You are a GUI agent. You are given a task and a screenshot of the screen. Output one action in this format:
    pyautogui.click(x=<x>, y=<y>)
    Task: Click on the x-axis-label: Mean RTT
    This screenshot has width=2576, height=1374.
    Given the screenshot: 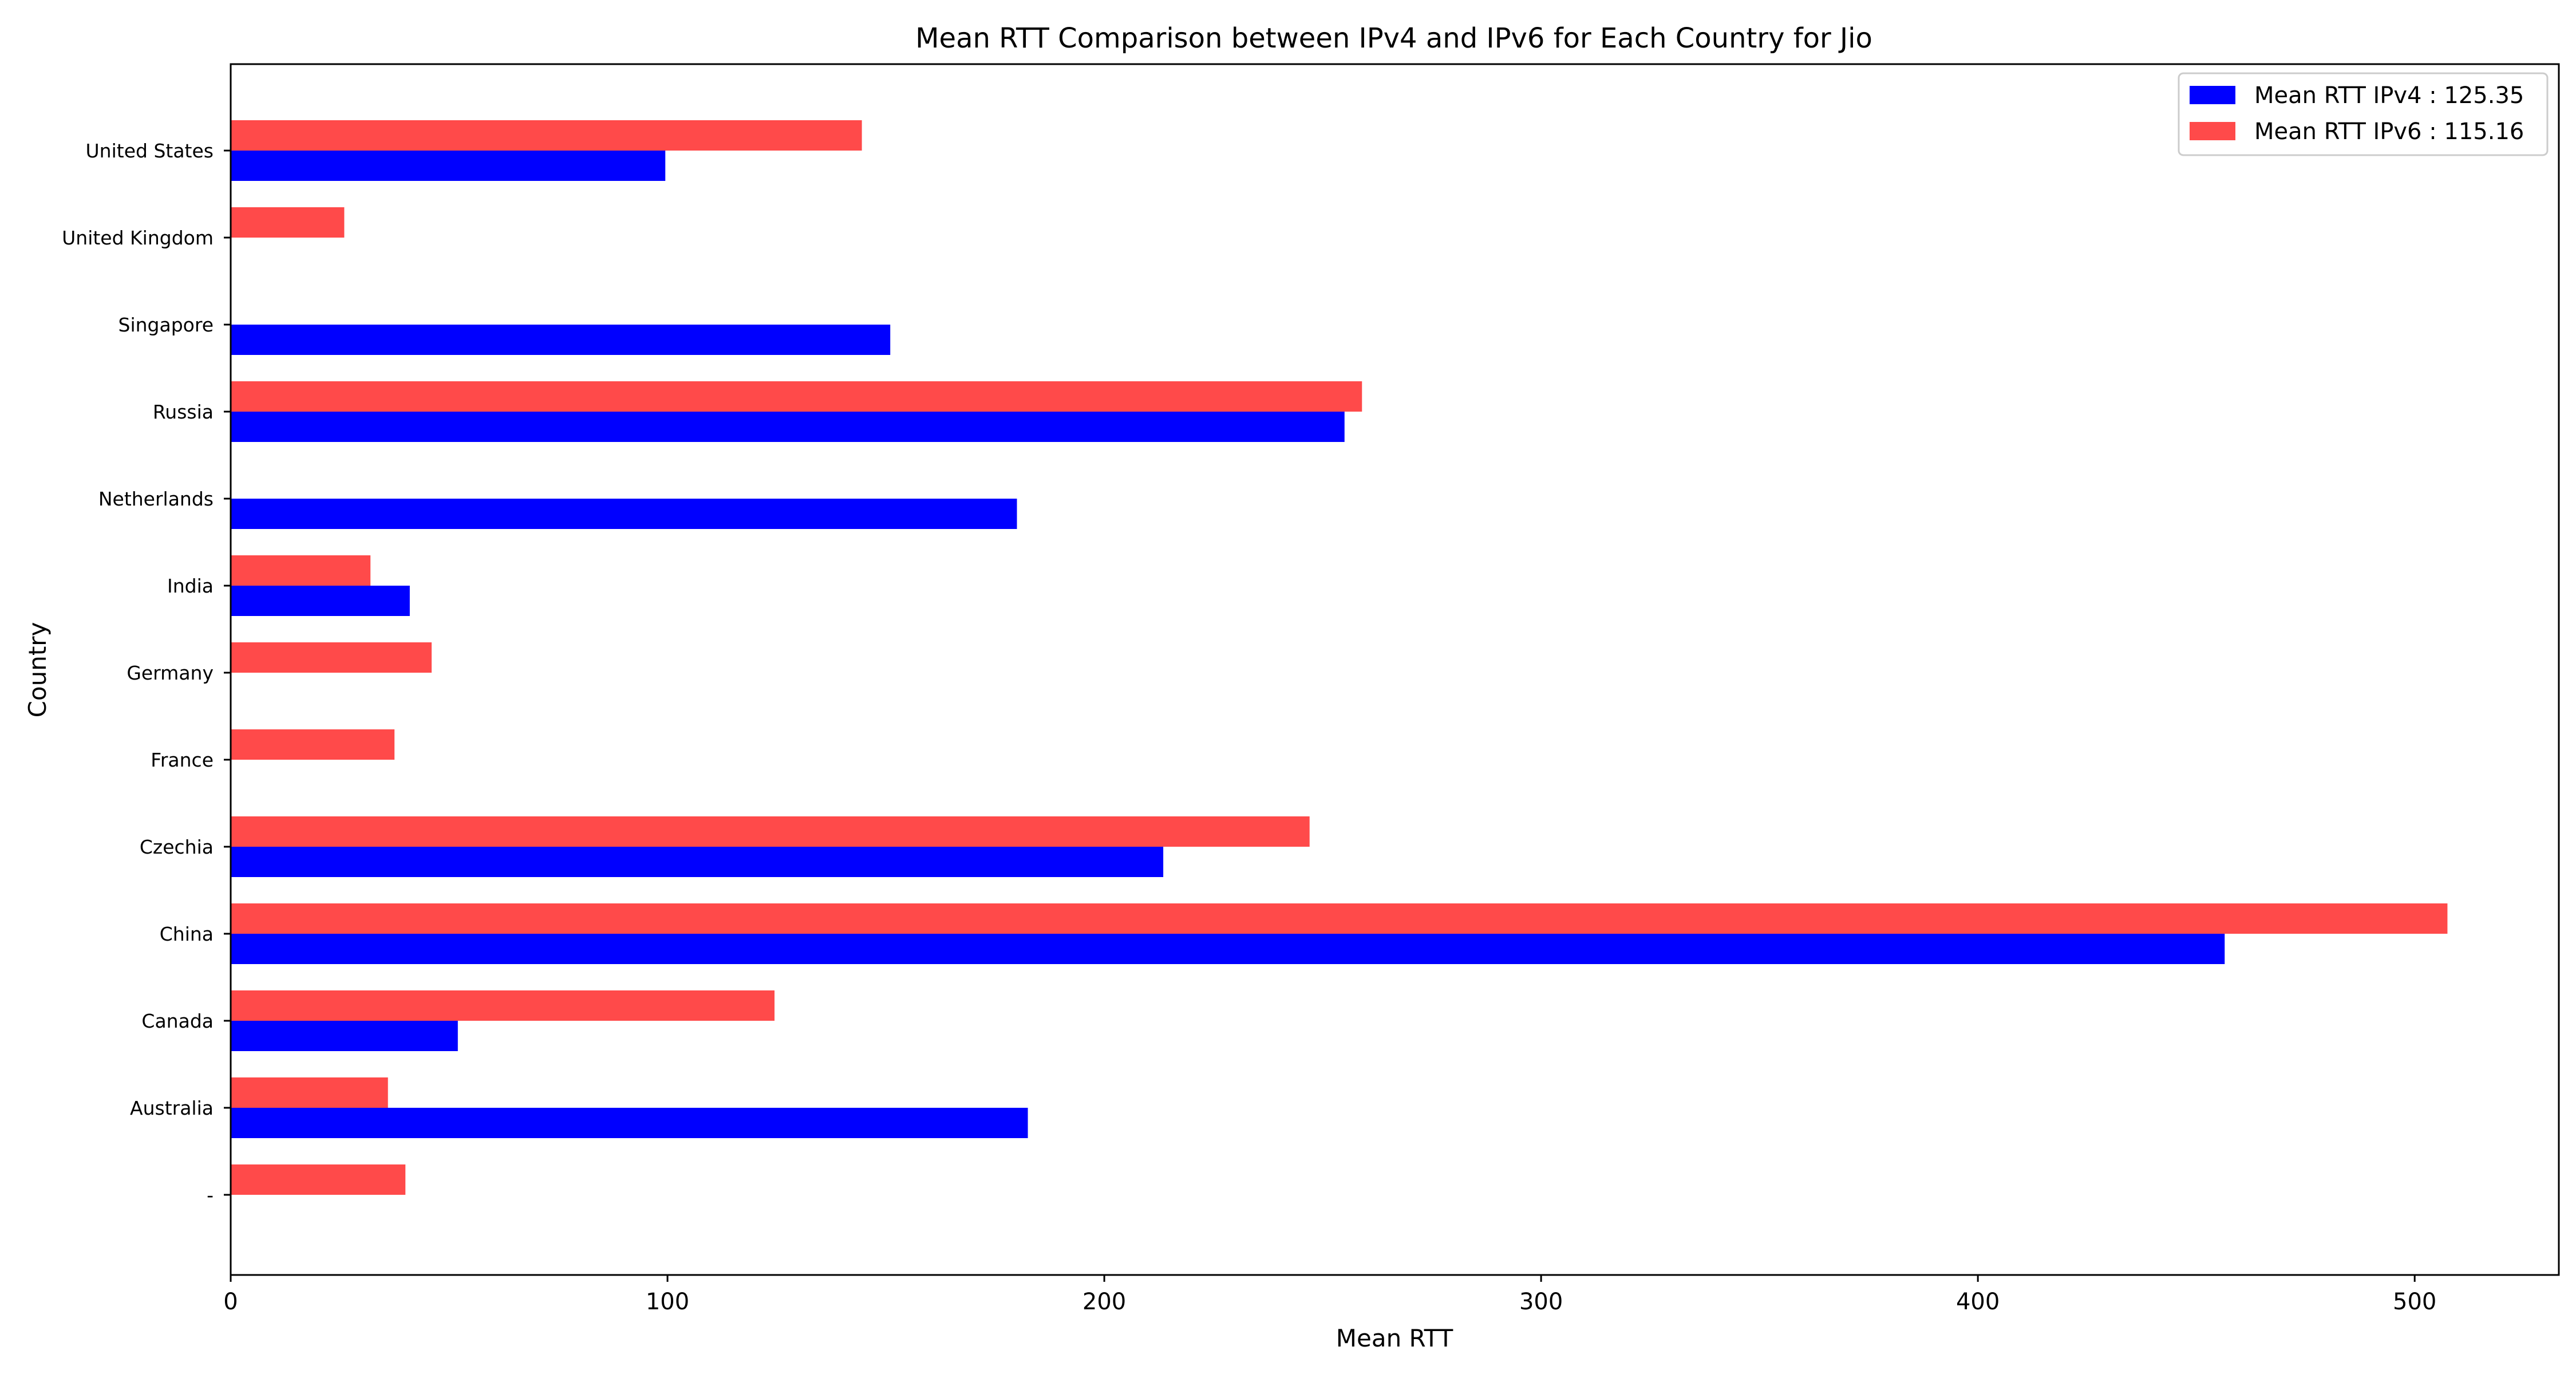 What is the action you would take?
    pyautogui.click(x=1394, y=1338)
    